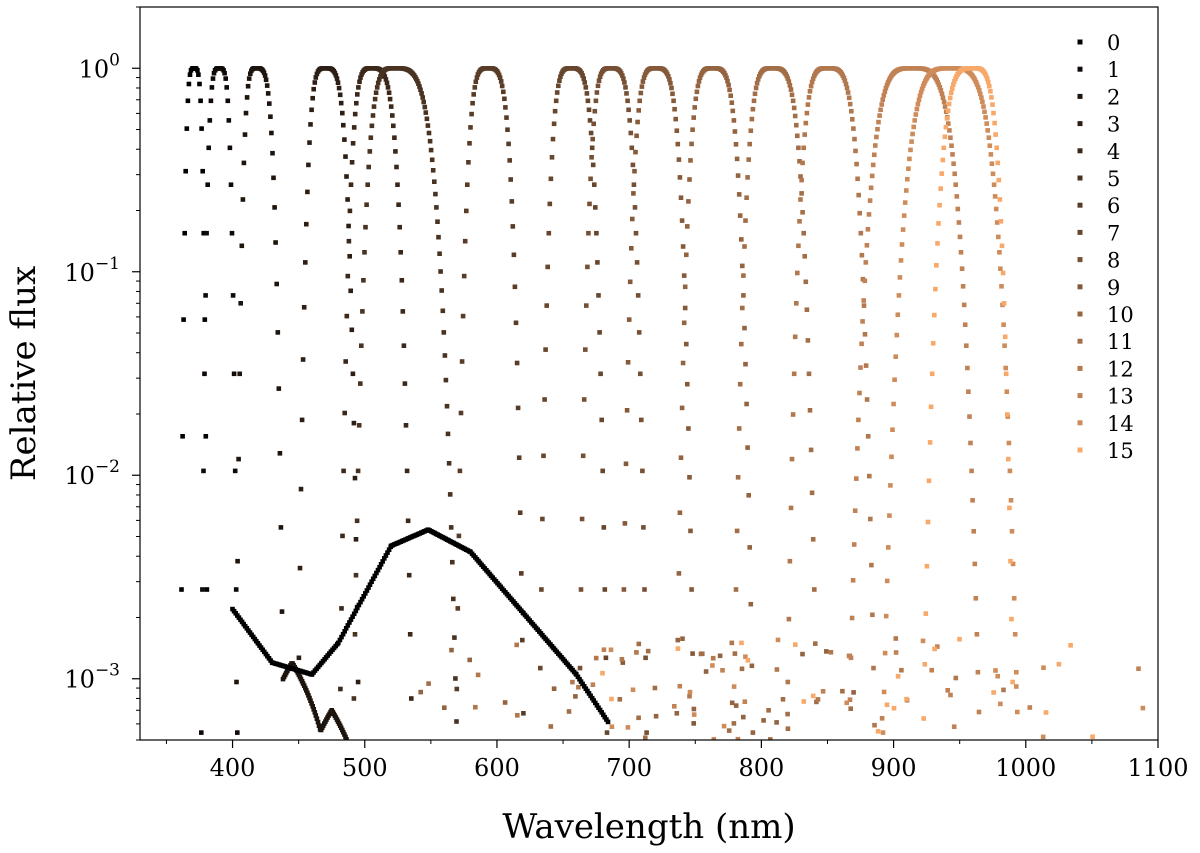  What do you see at coordinates (629, 768) in the screenshot?
I see `x-tick-label: 700` at bounding box center [629, 768].